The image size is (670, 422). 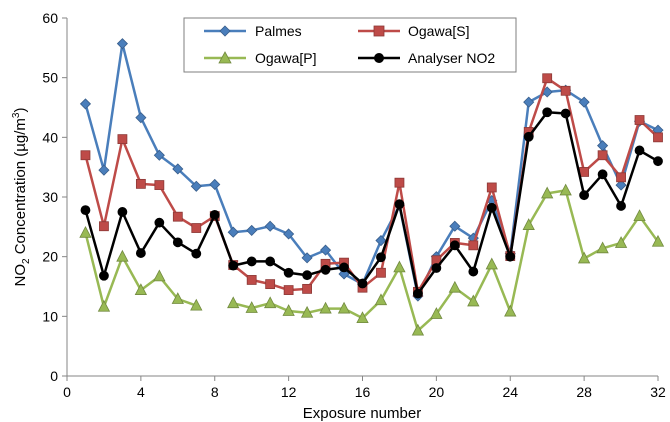 What do you see at coordinates (451, 58) in the screenshot?
I see `legend-label-analyser-no2: Analyser NO2` at bounding box center [451, 58].